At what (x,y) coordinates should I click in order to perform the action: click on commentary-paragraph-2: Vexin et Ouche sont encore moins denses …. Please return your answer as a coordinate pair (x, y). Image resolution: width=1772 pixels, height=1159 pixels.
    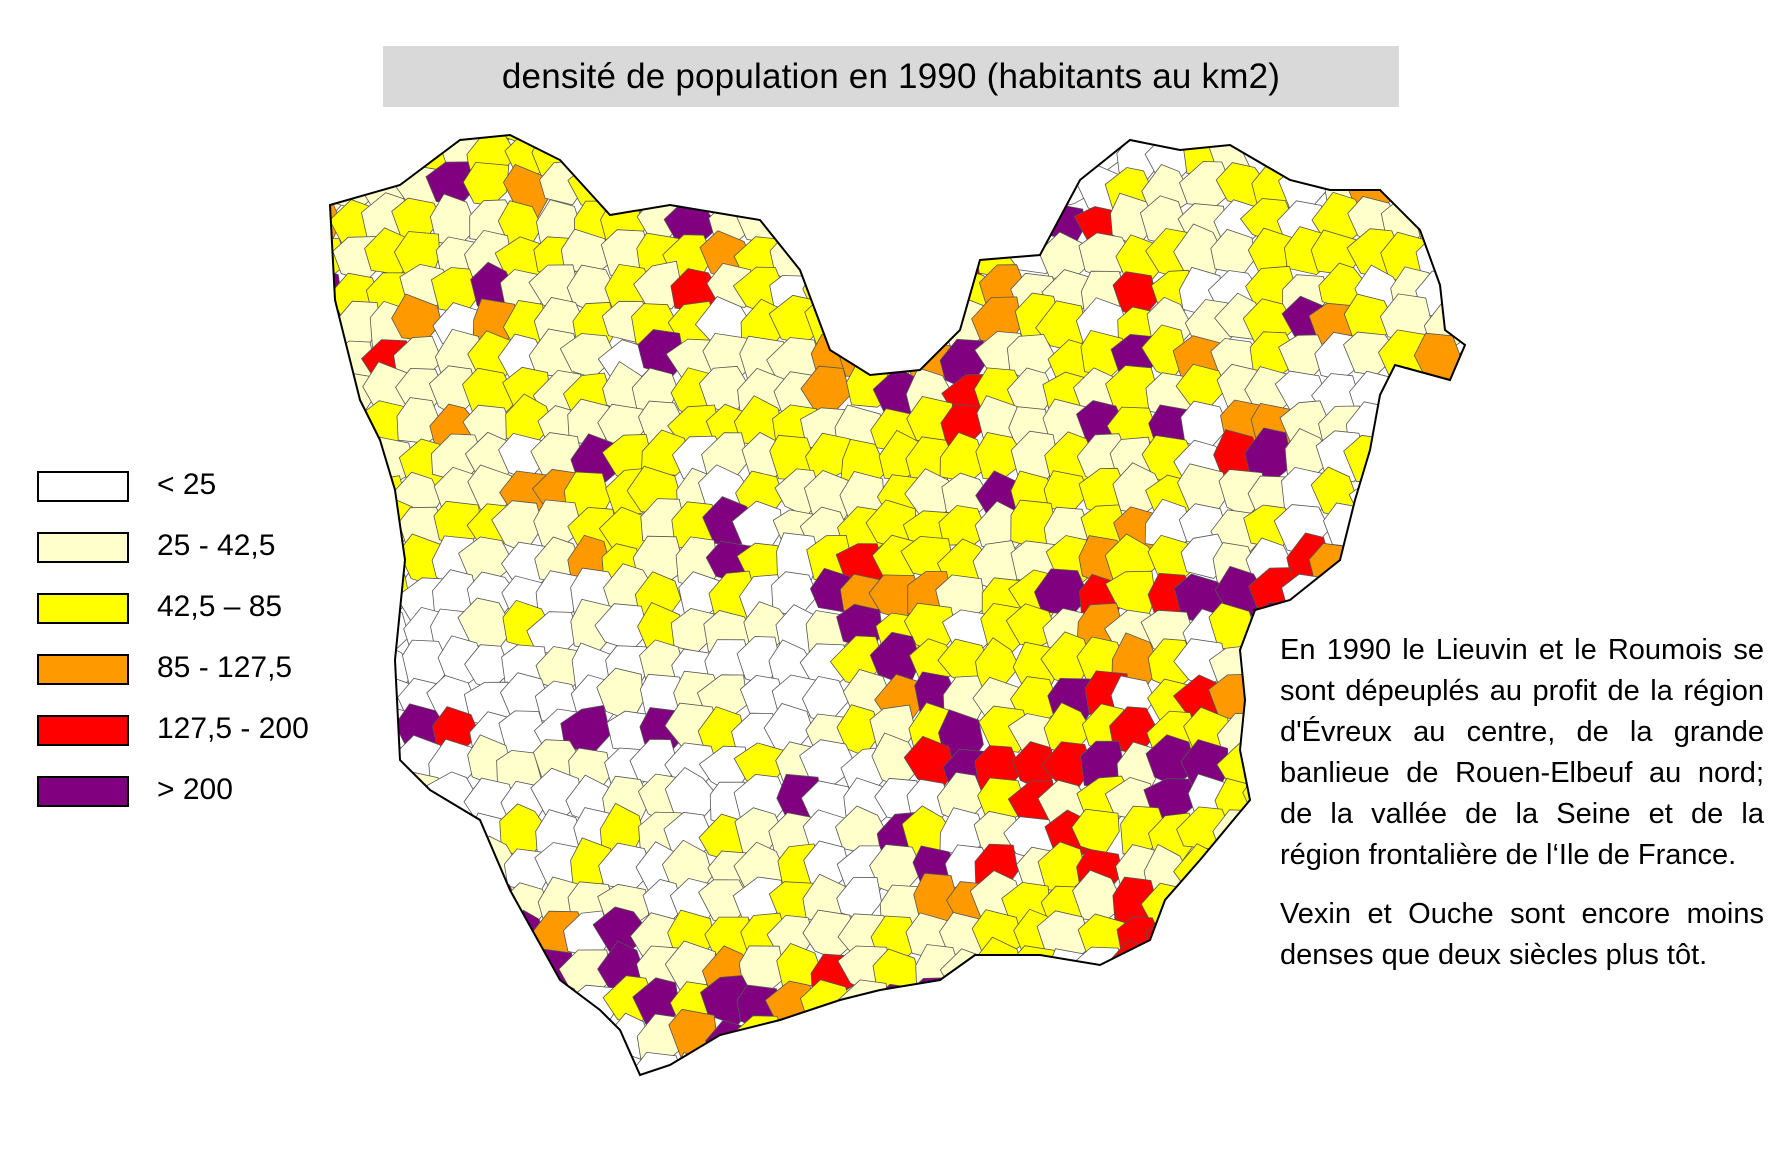
    Looking at the image, I should click on (1522, 934).